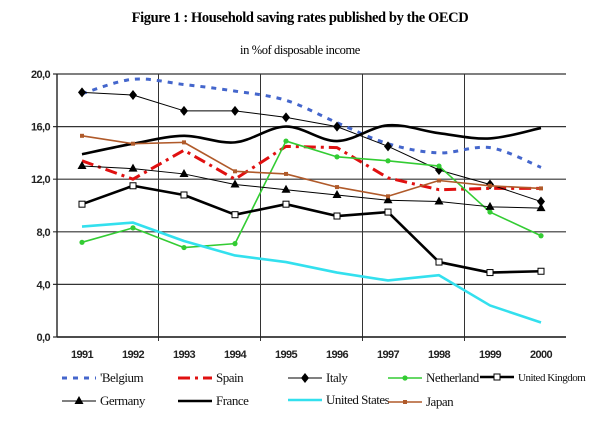 The image size is (600, 428). What do you see at coordinates (232, 400) in the screenshot?
I see `legend-label-france: France` at bounding box center [232, 400].